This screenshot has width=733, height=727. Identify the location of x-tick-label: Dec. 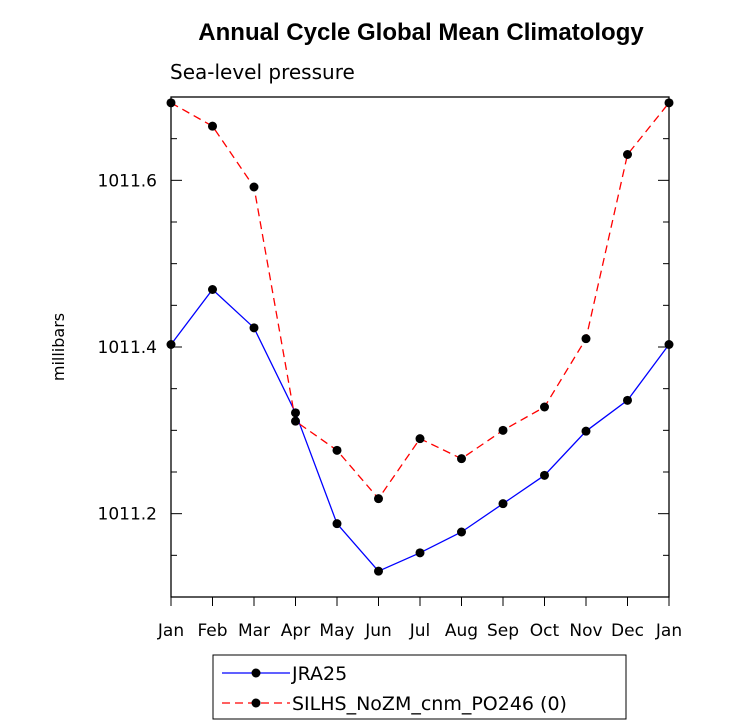
(627, 631).